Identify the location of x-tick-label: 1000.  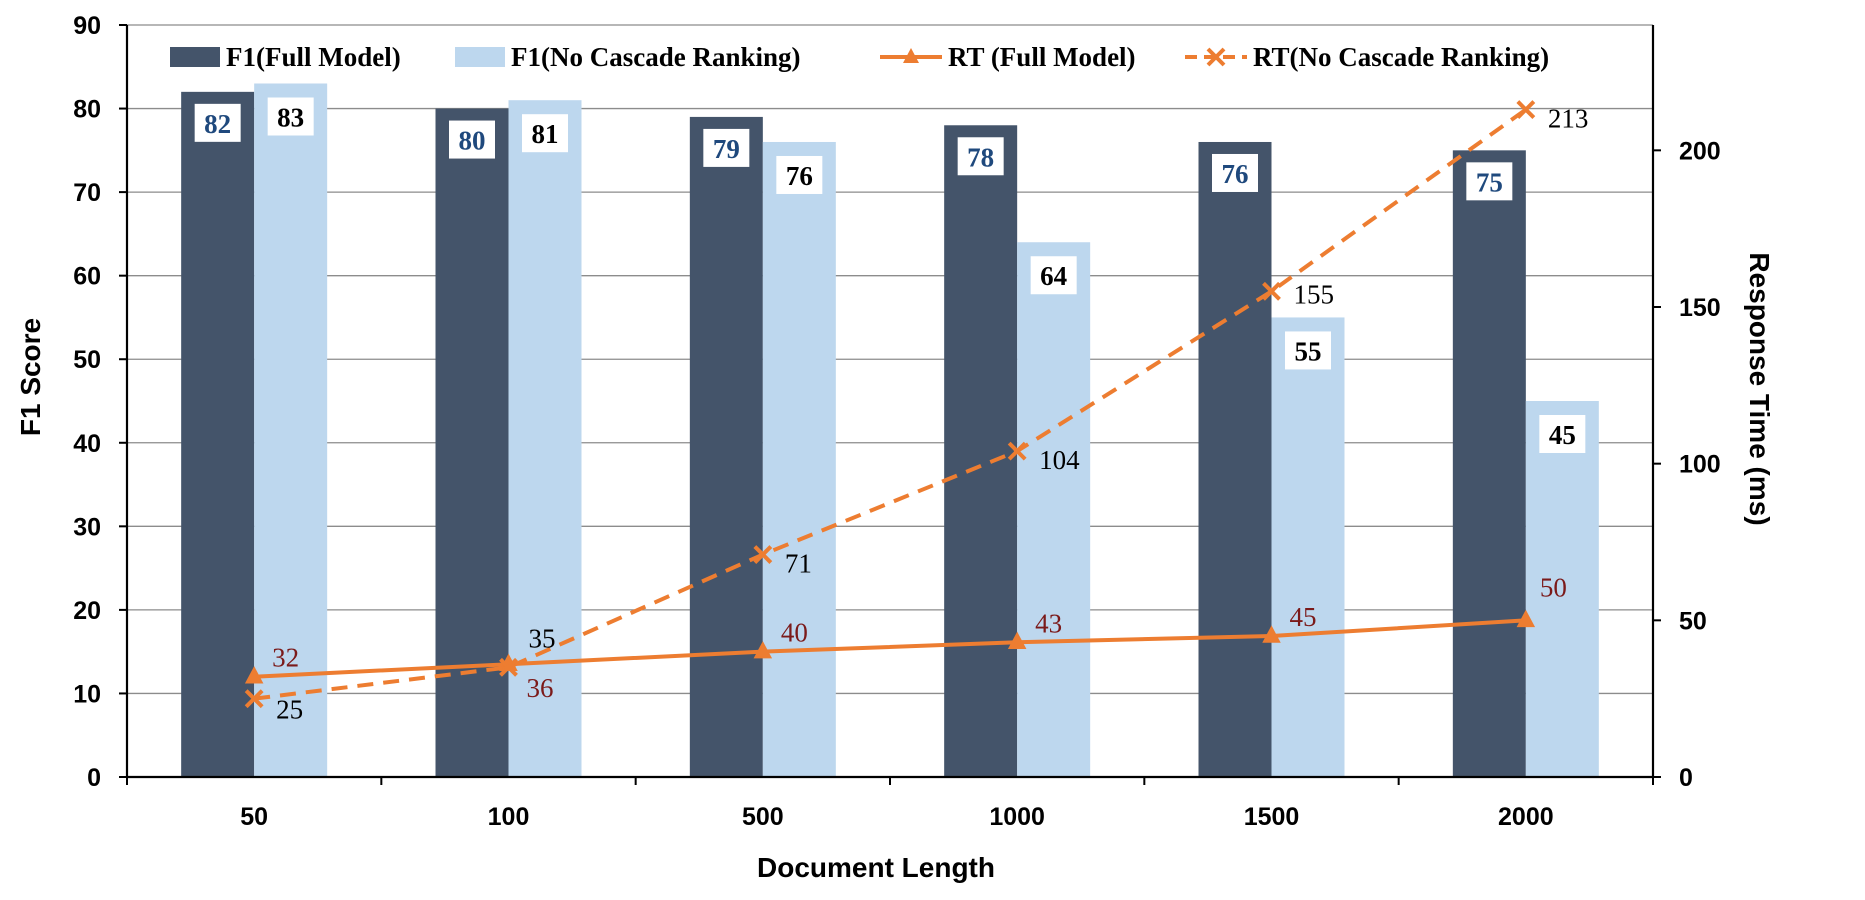
(1017, 817).